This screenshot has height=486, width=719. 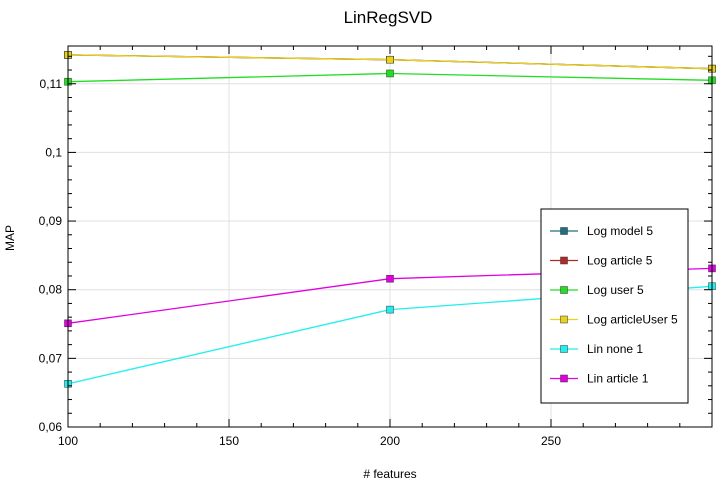 What do you see at coordinates (10, 238) in the screenshot?
I see `y-axis-label: MAP` at bounding box center [10, 238].